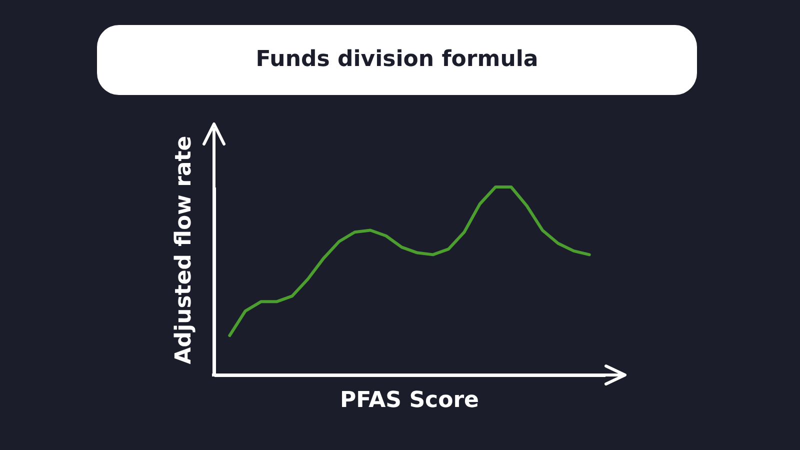 This screenshot has width=800, height=450. Describe the element at coordinates (409, 400) in the screenshot. I see `x-axis-title: PFAS Score` at that location.